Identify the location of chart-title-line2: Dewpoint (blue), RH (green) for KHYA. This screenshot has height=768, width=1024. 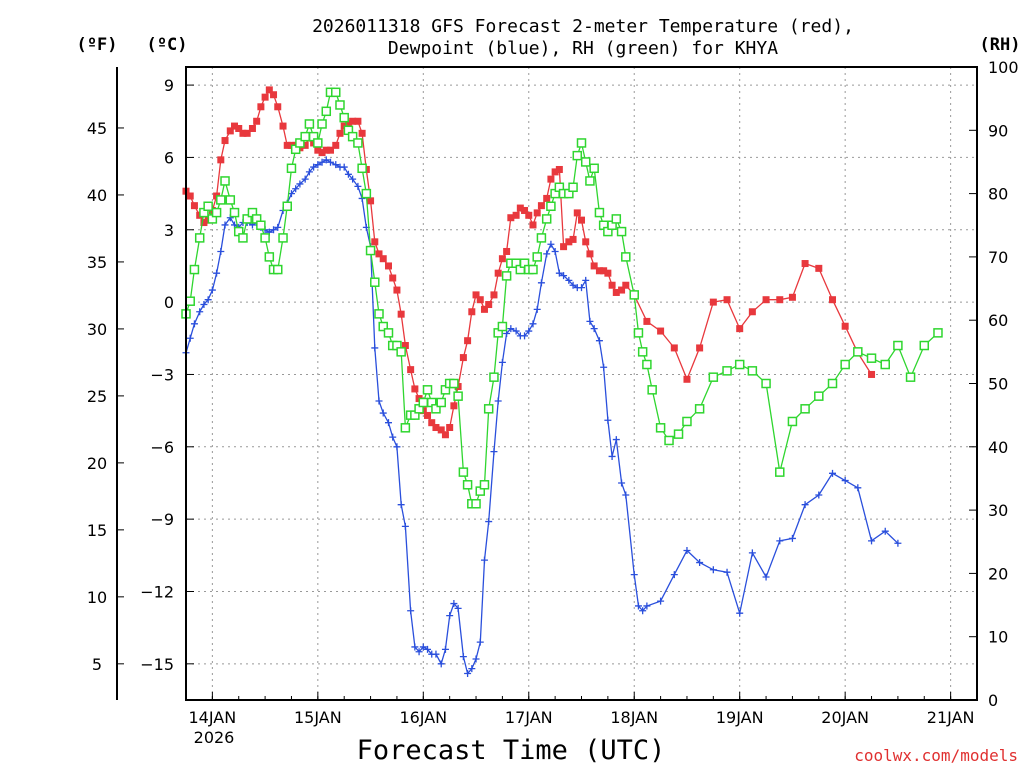
(583, 48).